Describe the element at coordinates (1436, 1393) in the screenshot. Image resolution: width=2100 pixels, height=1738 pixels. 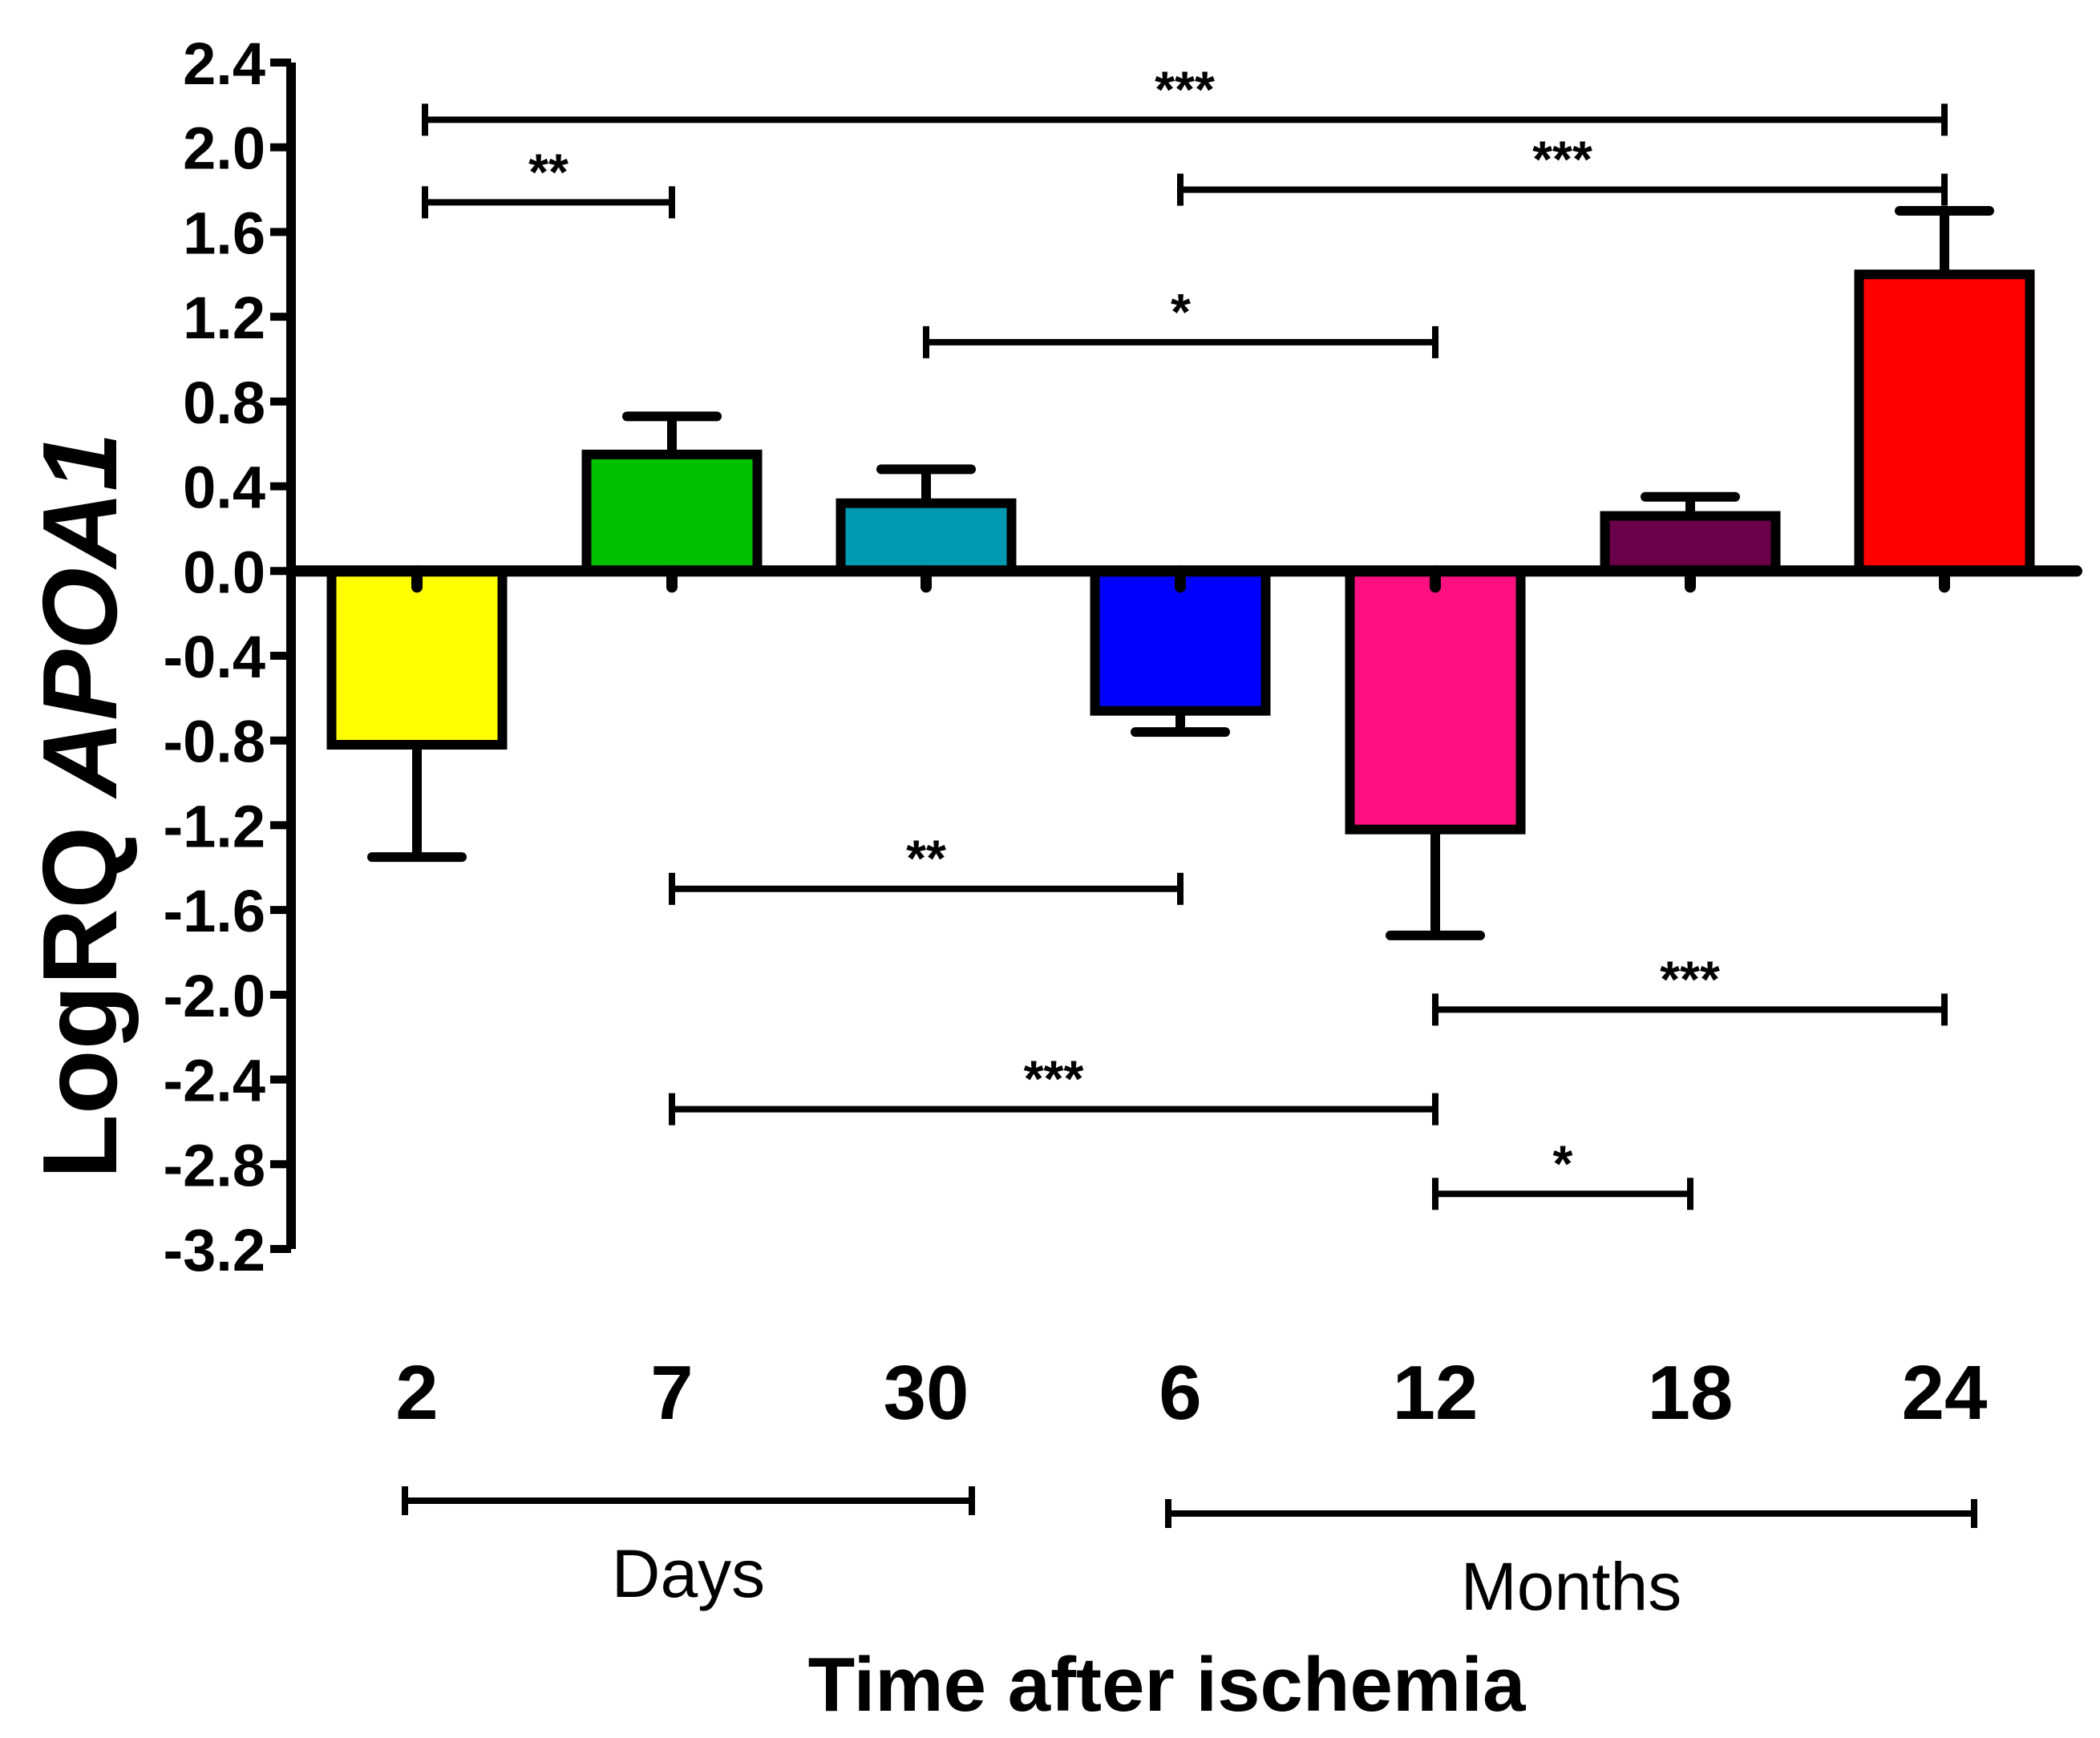
I see `x-tick-label-12: 12` at that location.